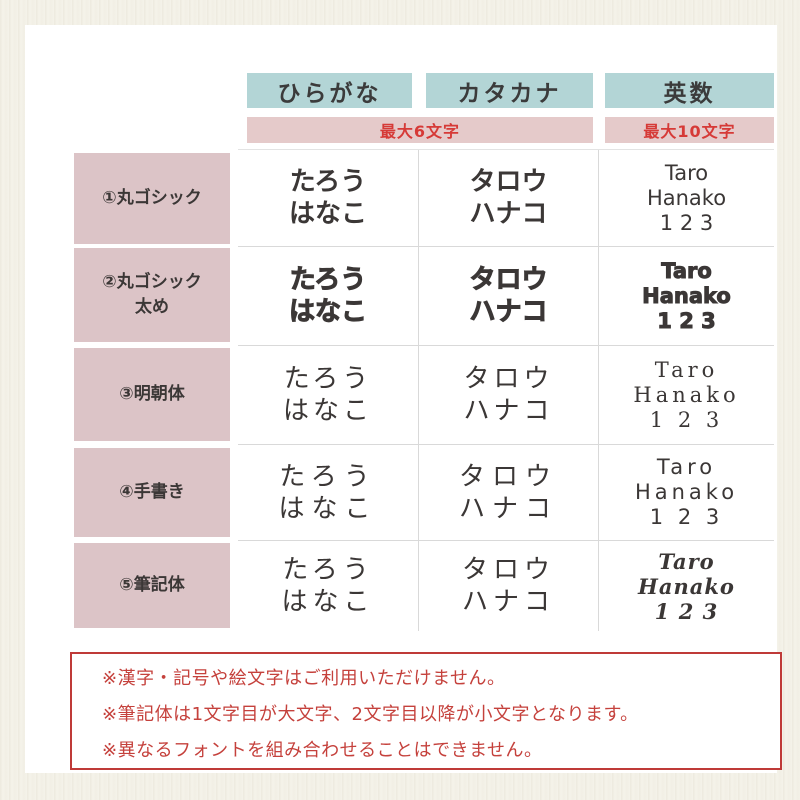 The width and height of the screenshot is (800, 800). Describe the element at coordinates (689, 90) in the screenshot. I see `column-header-eisu: 英数` at that location.